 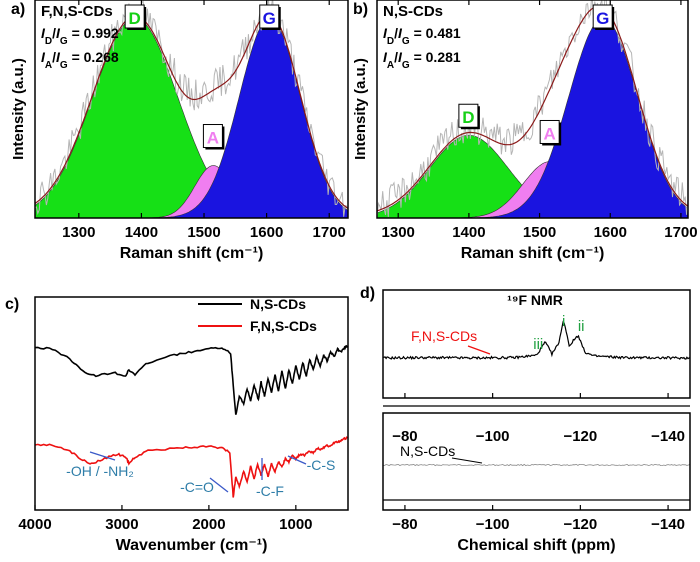 What do you see at coordinates (404, 436) in the screenshot?
I see `x-tick-label-4a--80: −80` at bounding box center [404, 436].